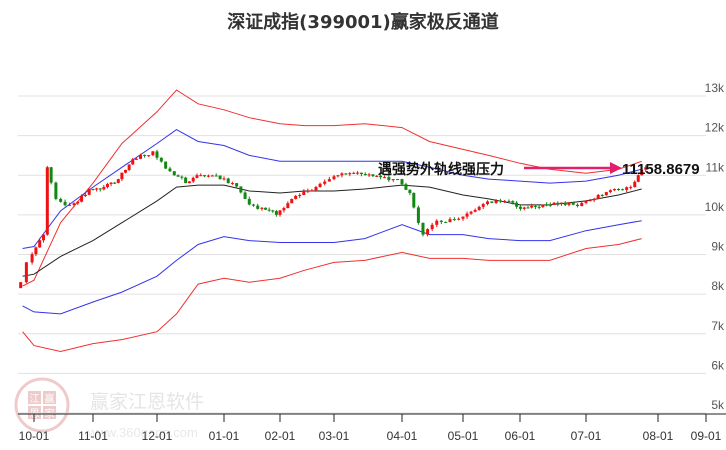  I want to click on watermark-logo-icon, so click(42, 405).